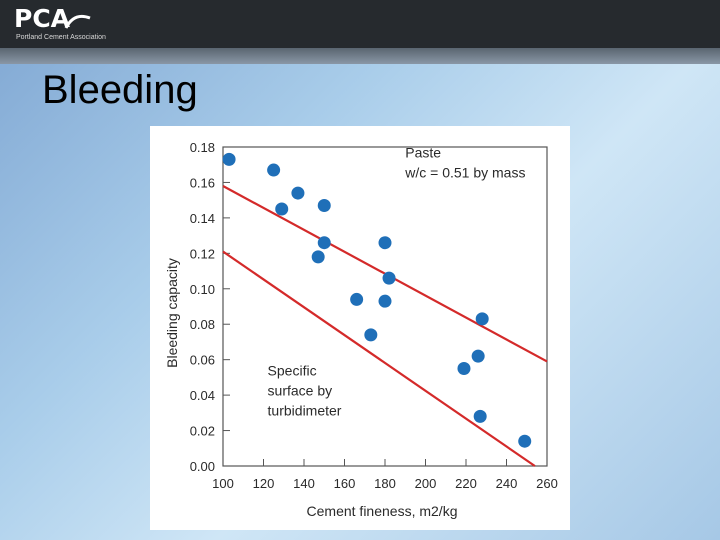  I want to click on logo-subtitle: Portland Cement Association, so click(61, 37).